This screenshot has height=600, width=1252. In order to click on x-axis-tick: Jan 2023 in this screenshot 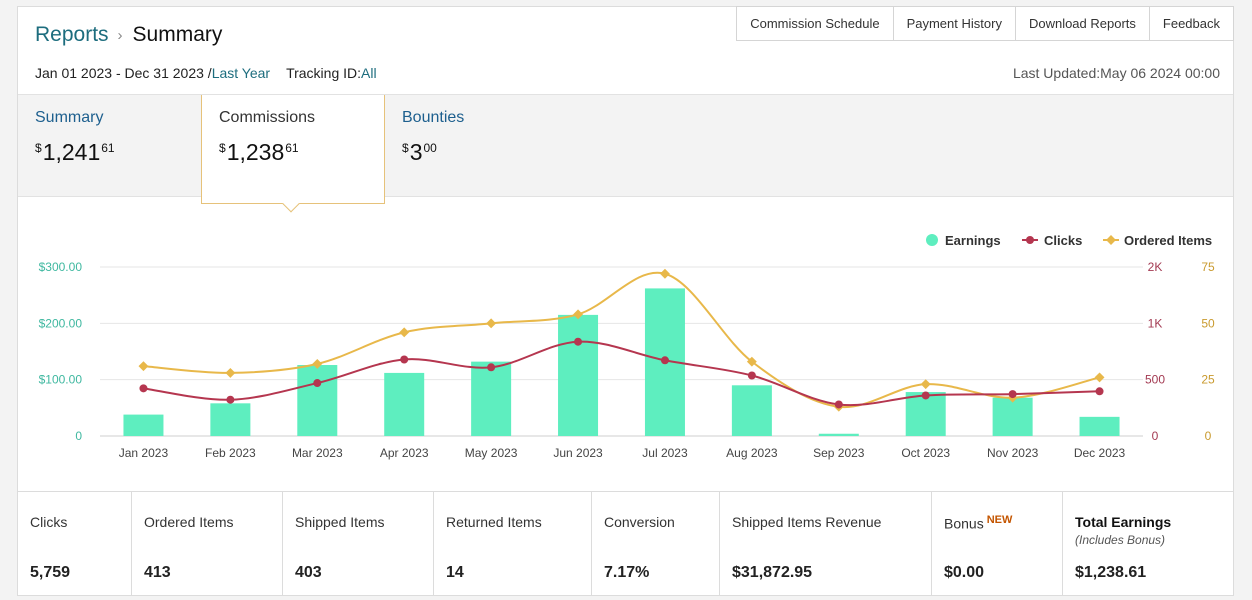, I will do `click(144, 453)`.